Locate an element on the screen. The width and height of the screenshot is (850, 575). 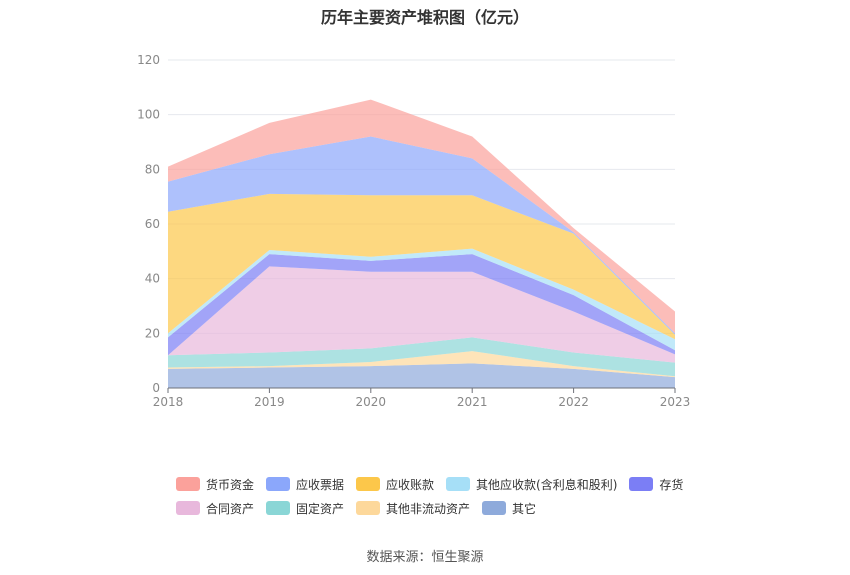
legend-item: 其它 is located at coordinates (509, 508).